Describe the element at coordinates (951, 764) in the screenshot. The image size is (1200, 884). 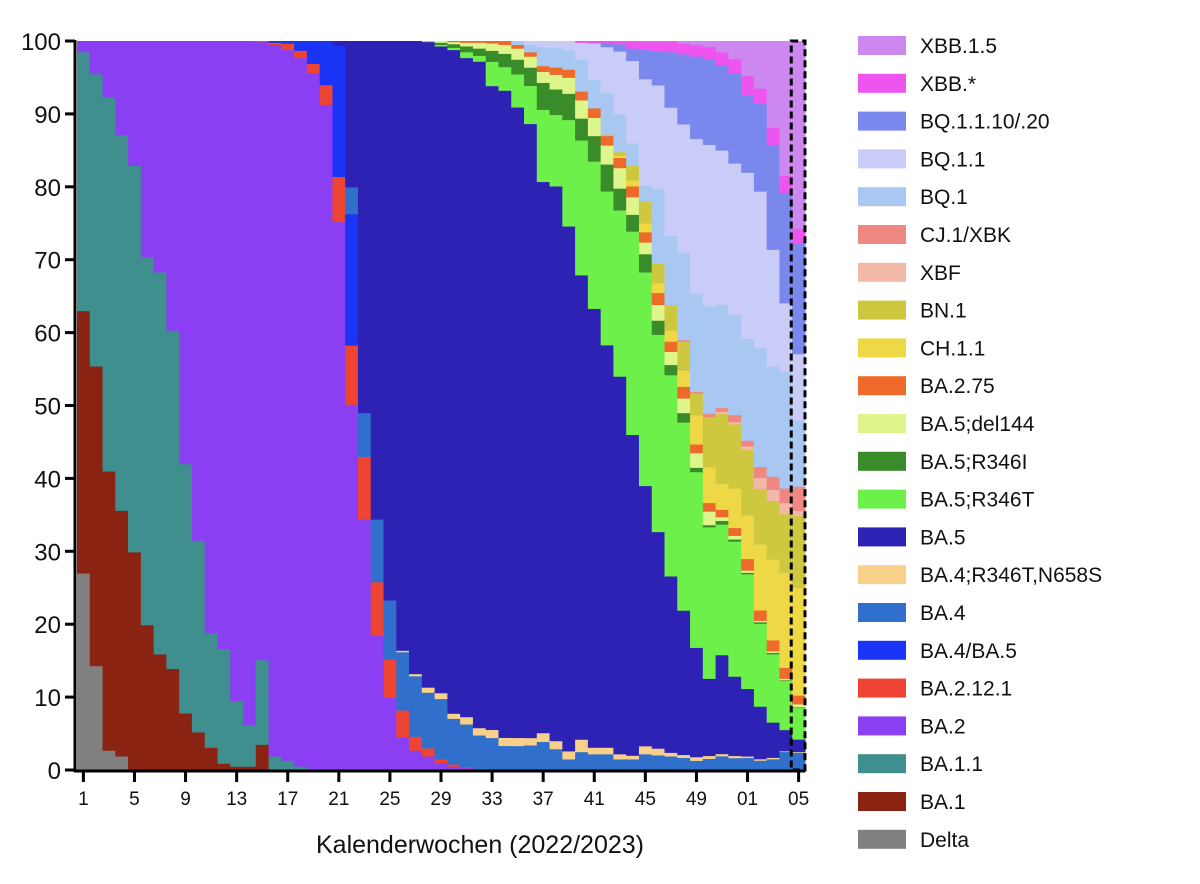
I see `legend-label: BA.1.1` at that location.